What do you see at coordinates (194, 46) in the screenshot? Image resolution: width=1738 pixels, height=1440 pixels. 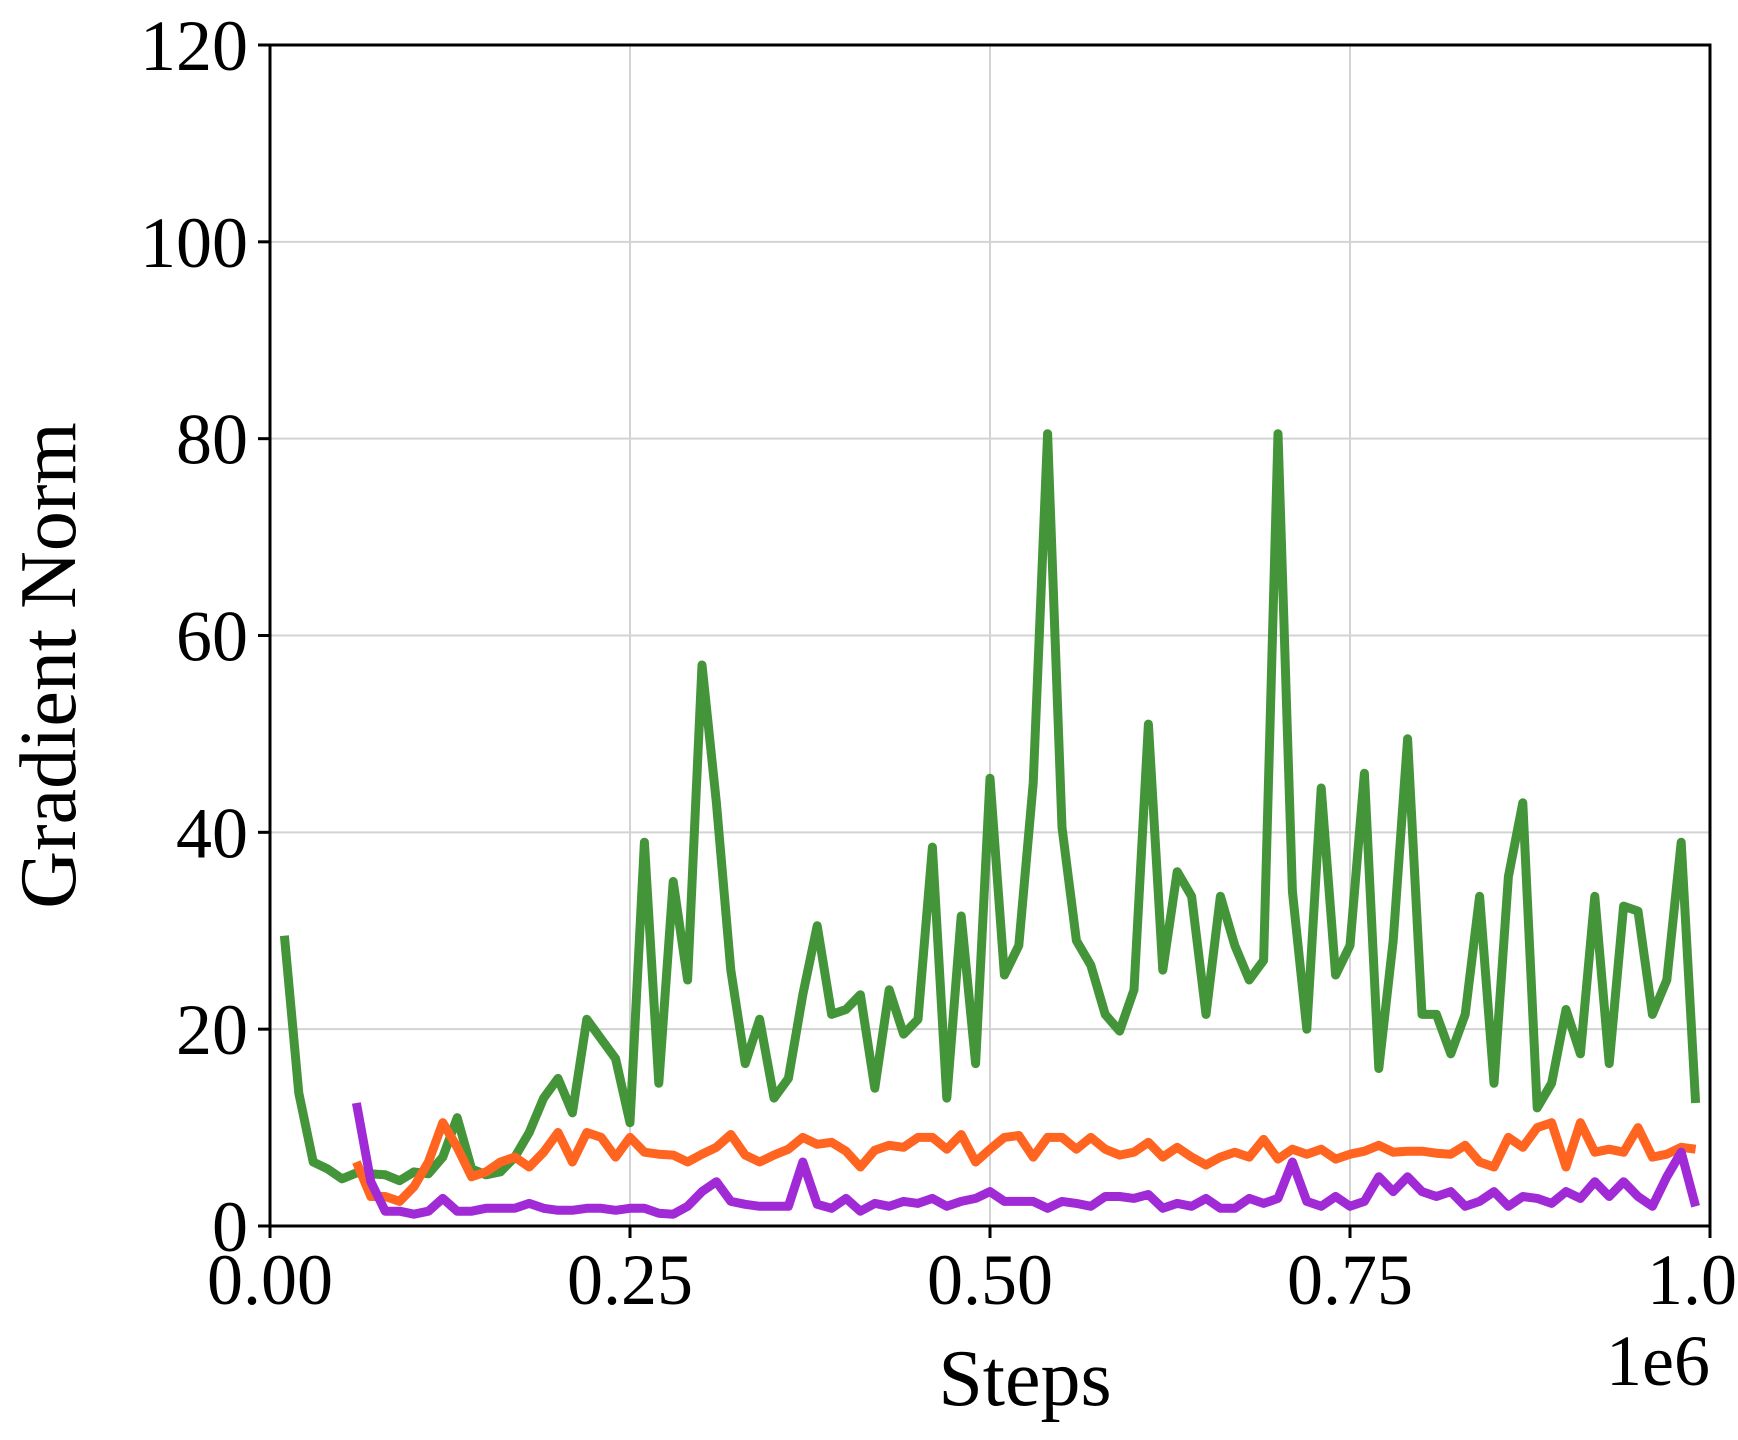 I see `y-tick-label: 120` at bounding box center [194, 46].